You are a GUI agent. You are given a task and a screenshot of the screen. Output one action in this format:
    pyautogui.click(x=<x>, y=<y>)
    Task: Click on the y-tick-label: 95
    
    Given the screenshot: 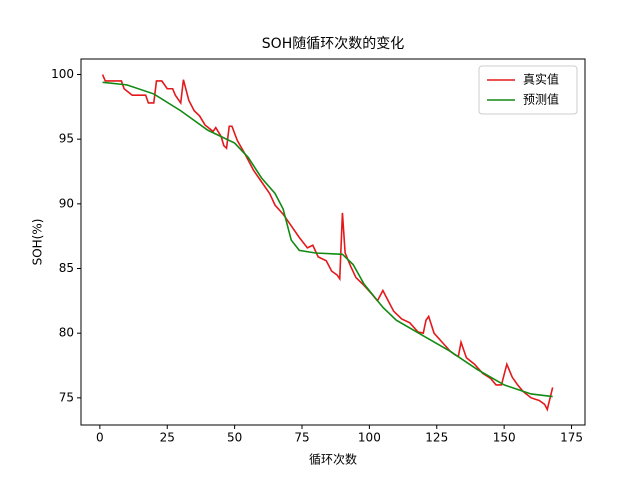 What is the action you would take?
    pyautogui.click(x=66, y=139)
    